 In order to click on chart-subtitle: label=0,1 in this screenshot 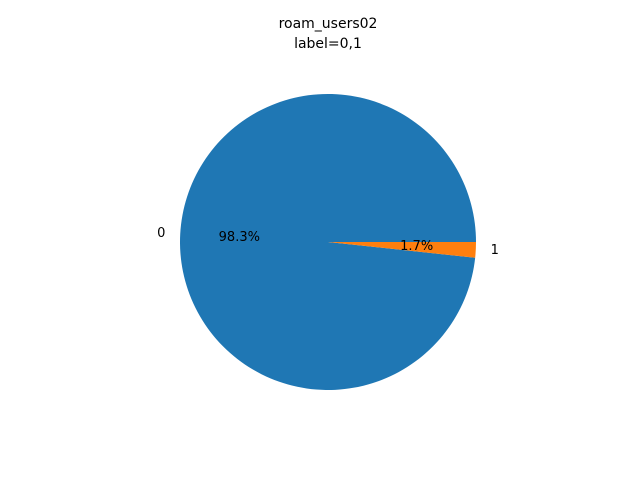, I will do `click(328, 44)`.